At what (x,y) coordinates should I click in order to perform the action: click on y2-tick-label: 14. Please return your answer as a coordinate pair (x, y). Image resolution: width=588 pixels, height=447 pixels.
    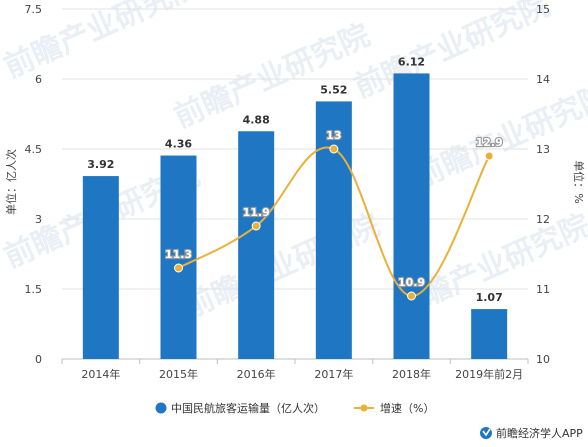
    Looking at the image, I should click on (543, 79).